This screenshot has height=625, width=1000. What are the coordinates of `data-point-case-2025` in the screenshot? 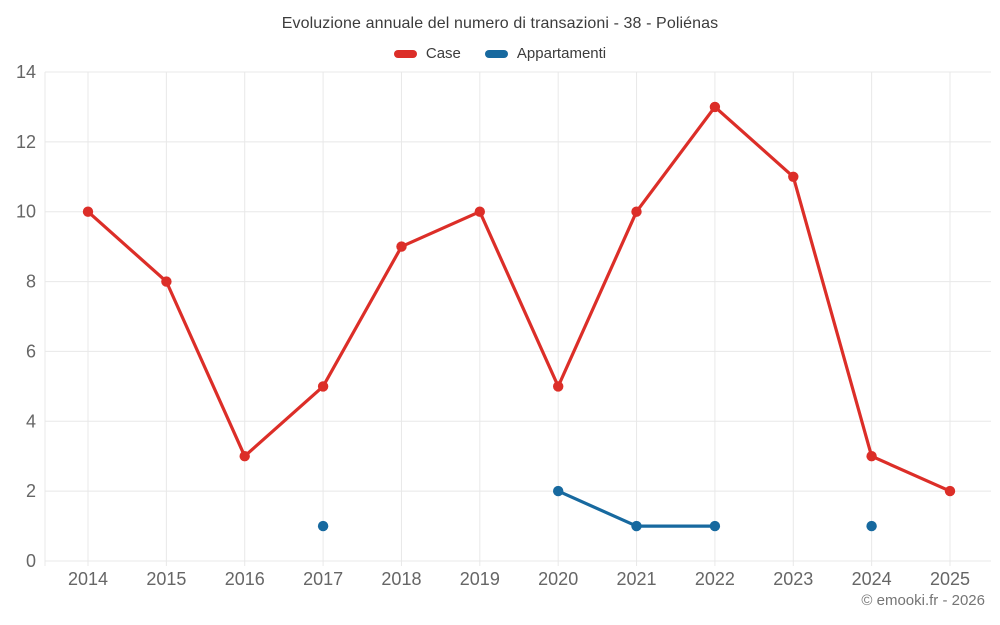 It's located at (950, 491).